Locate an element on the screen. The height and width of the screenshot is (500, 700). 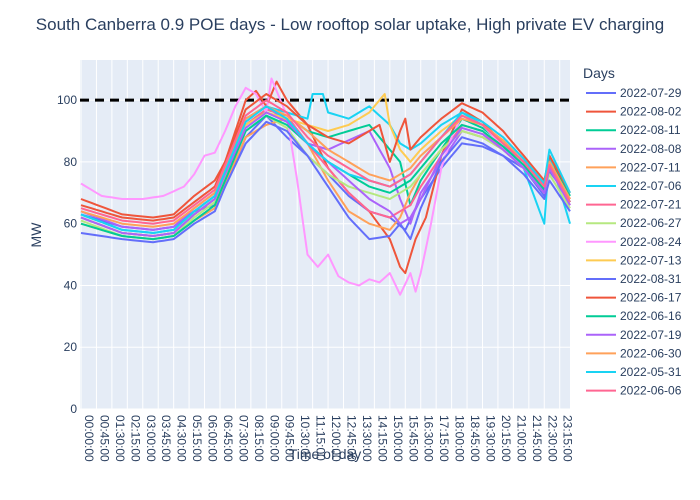
x-tick-label: 03:45:00 is located at coordinates (166, 438).